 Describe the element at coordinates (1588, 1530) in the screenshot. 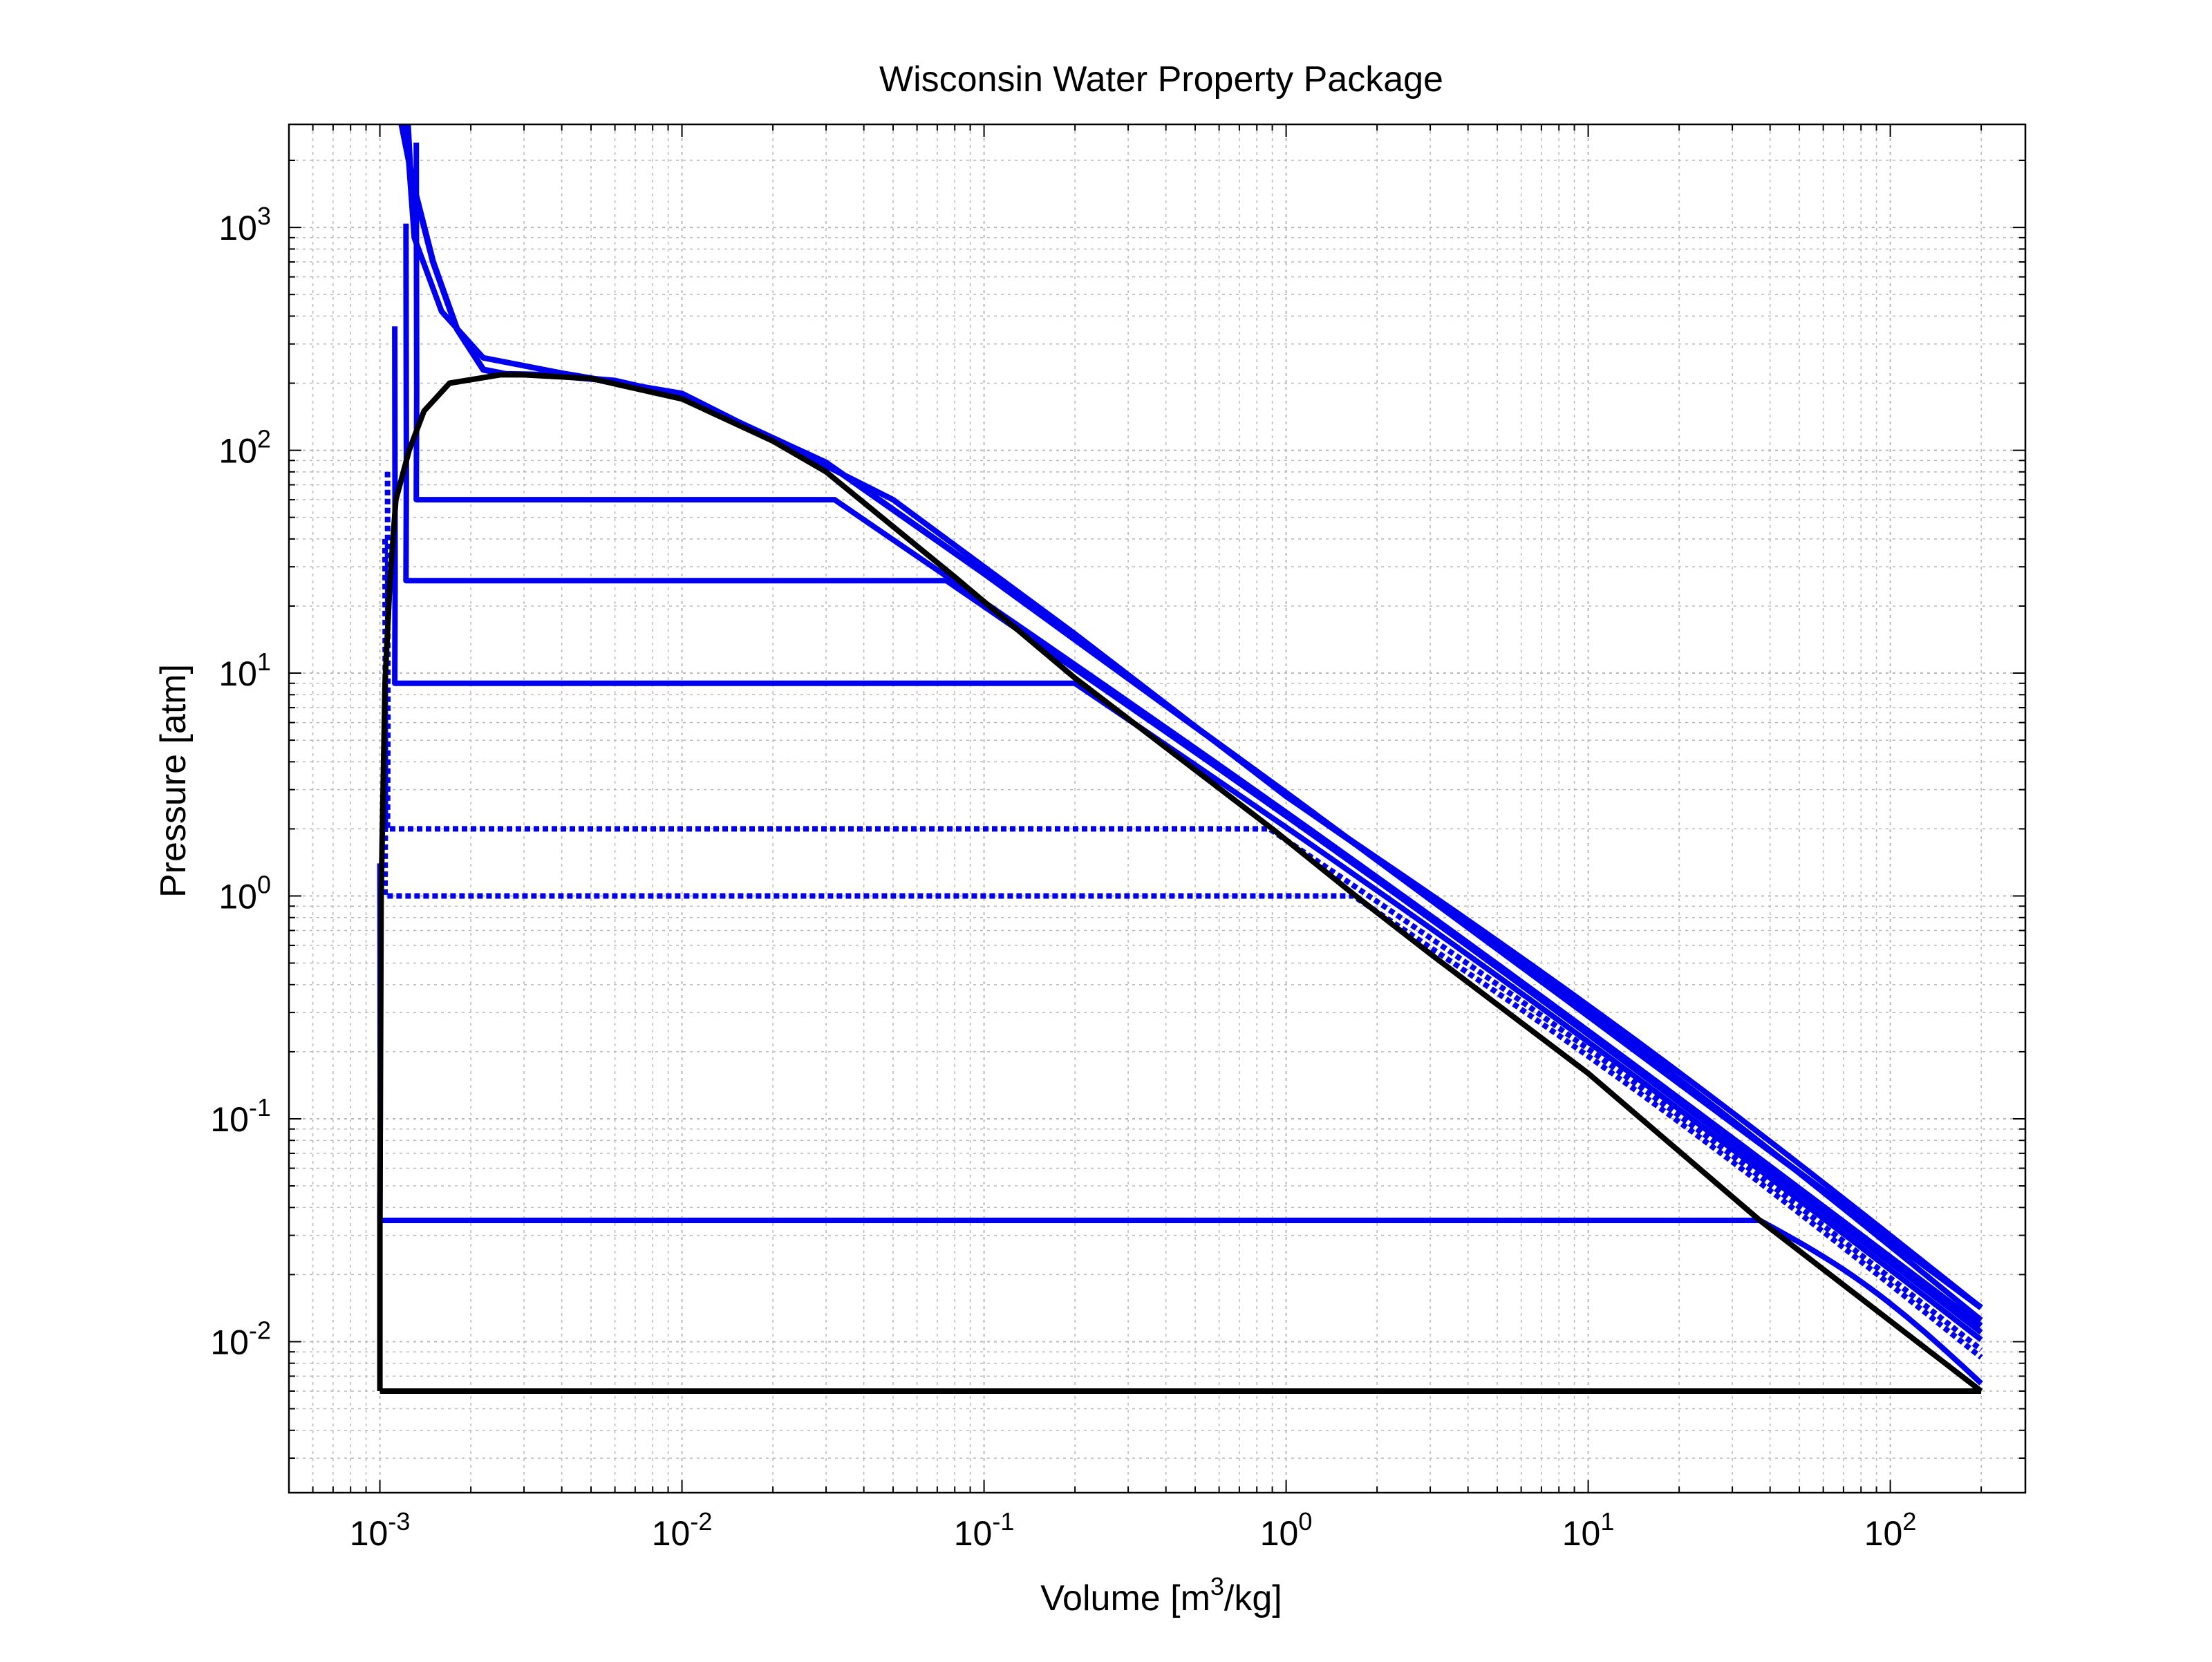

I see `x-tick-label: 10¹` at that location.